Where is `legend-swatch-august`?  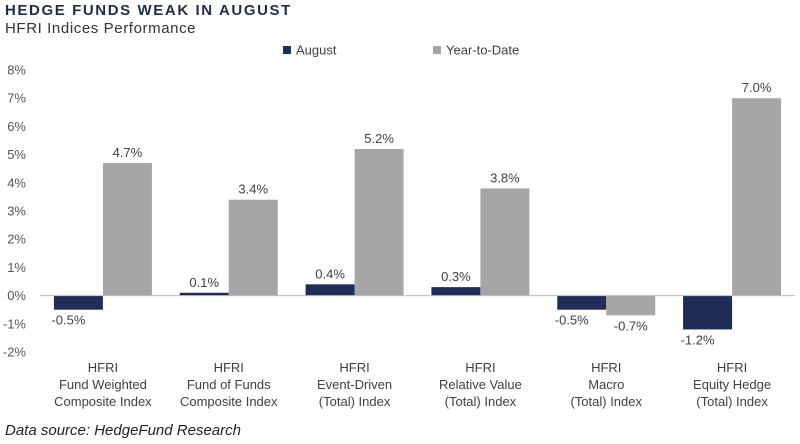
legend-swatch-august is located at coordinates (287, 50).